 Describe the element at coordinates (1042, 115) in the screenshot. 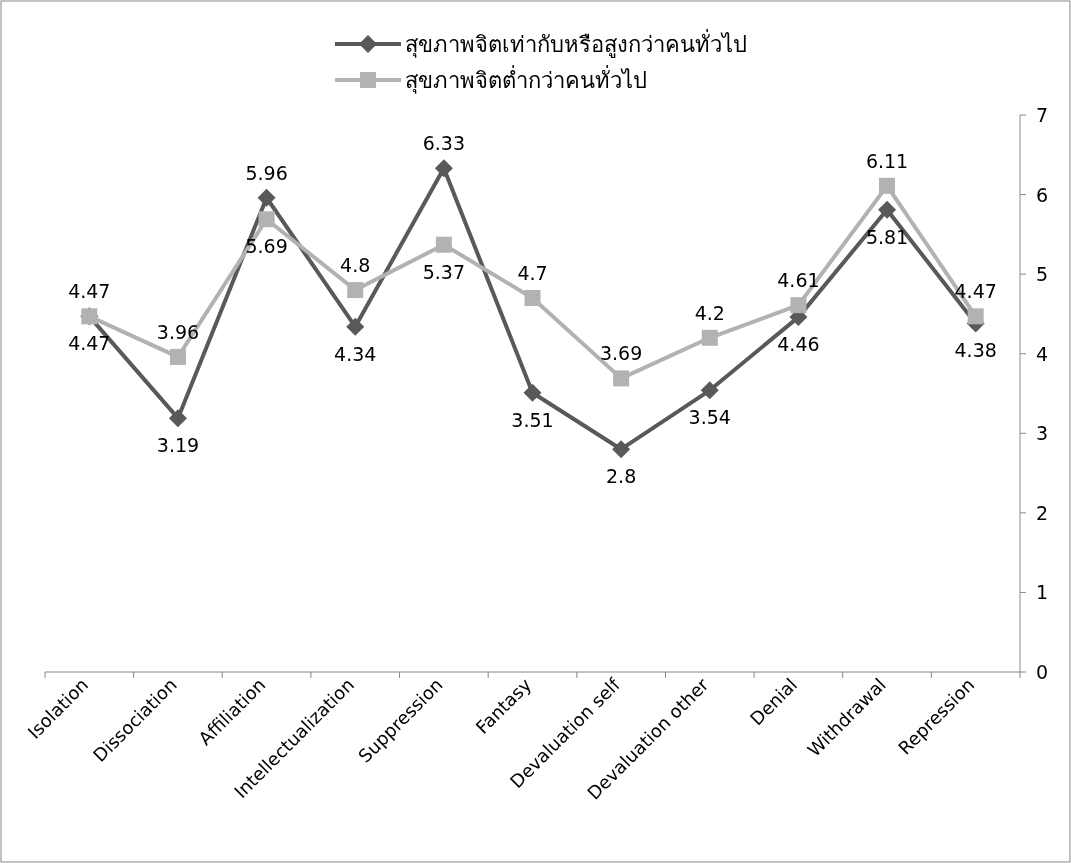

I see `y-tick-label: 7` at that location.